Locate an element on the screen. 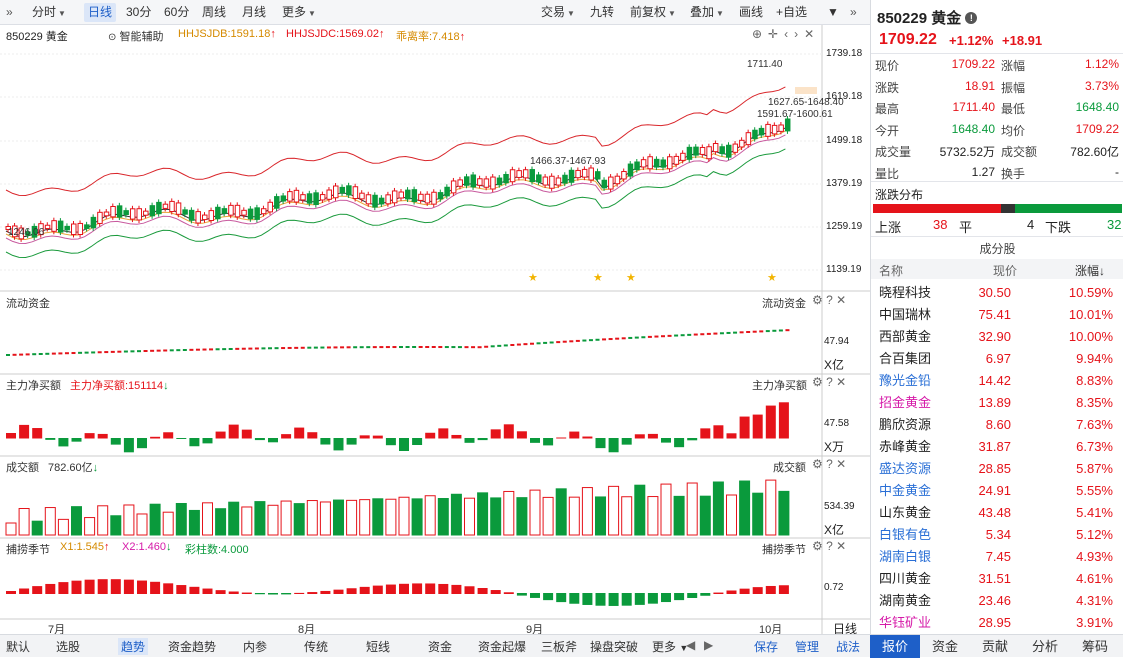 Image resolution: width=1123 pixels, height=658 pixels. tab-label: 更多 is located at coordinates (664, 647).